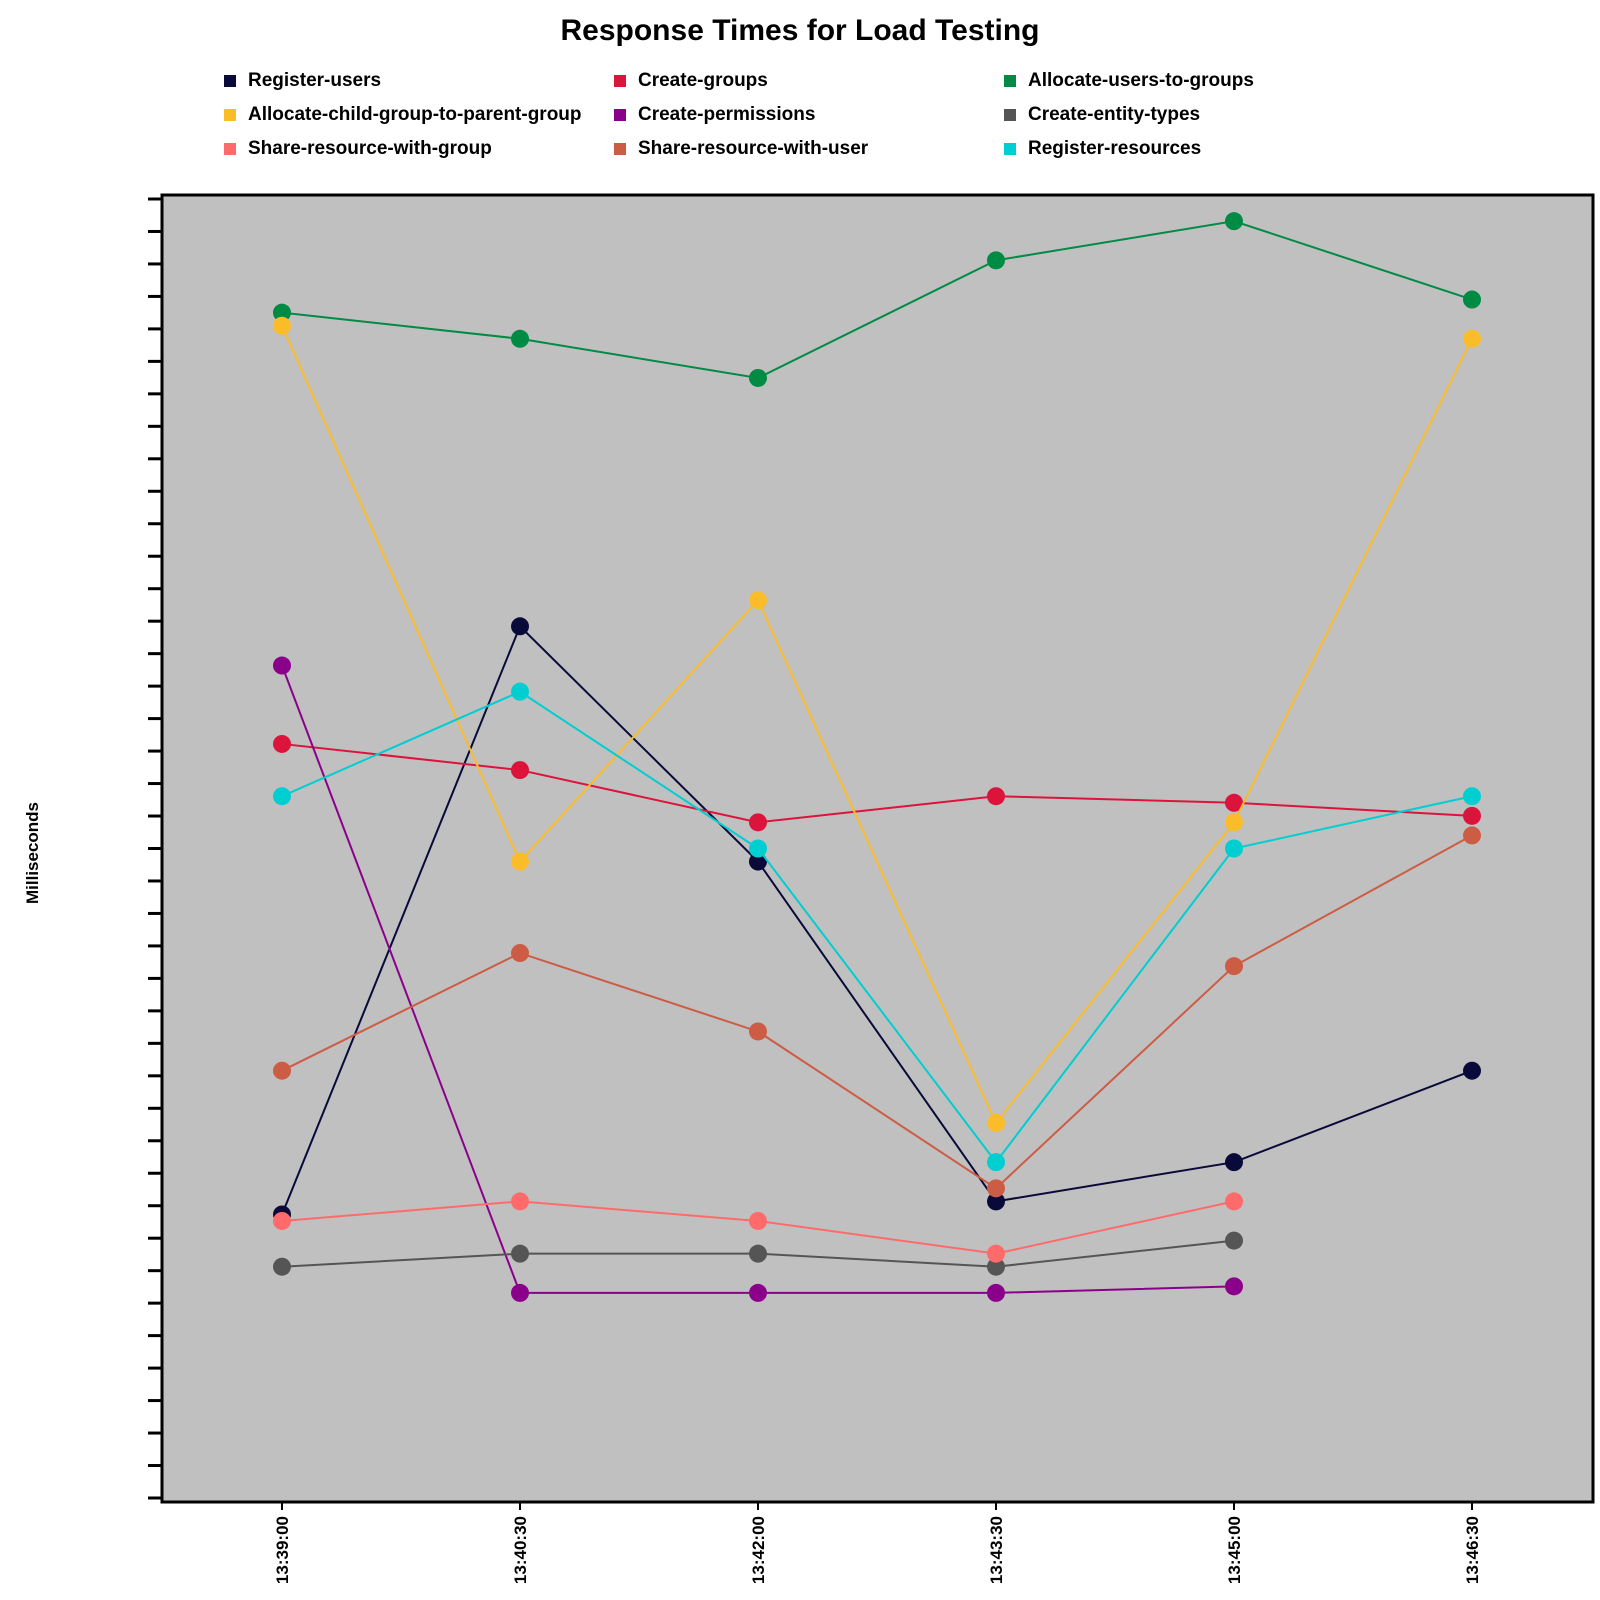  I want to click on x-tick-label: 13:45:00, so click(1234, 1550).